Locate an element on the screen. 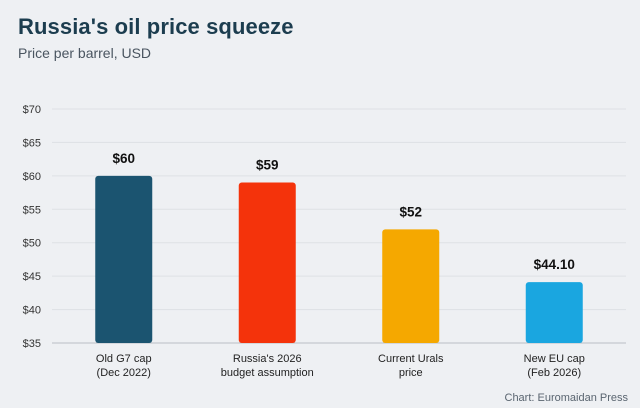 This screenshot has width=640, height=408. y-tick-label: $65 is located at coordinates (32, 143).